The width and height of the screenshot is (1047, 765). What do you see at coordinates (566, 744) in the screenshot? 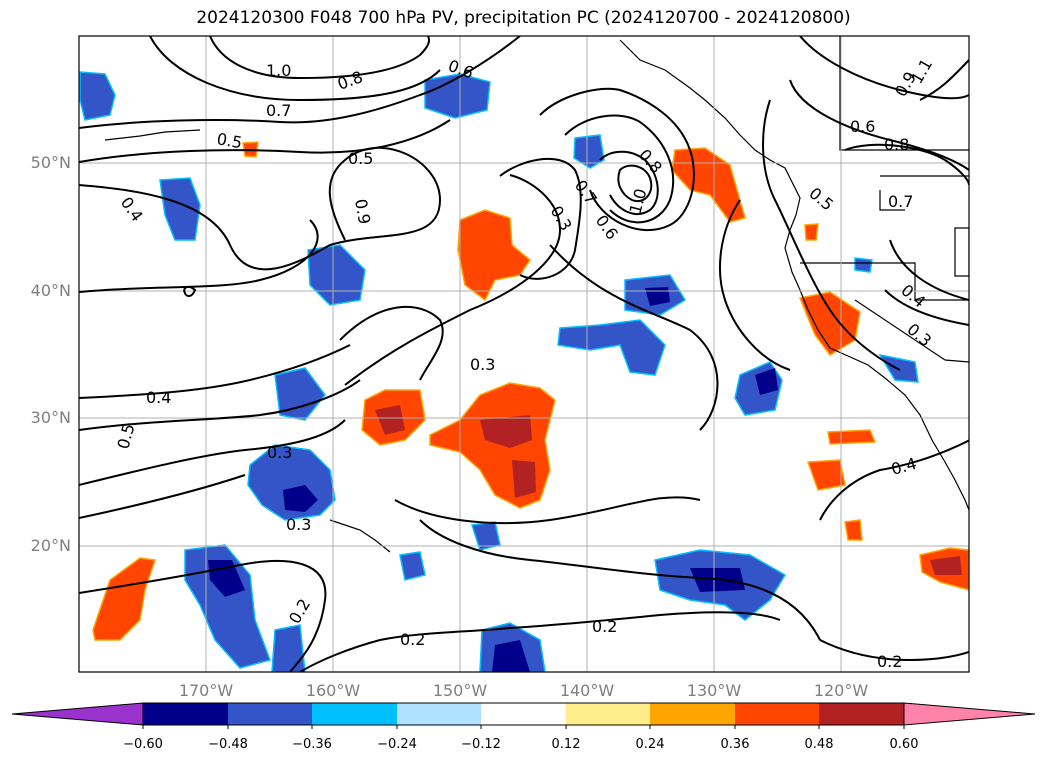
I see `colorbar-tick-label: 0.12` at bounding box center [566, 744].